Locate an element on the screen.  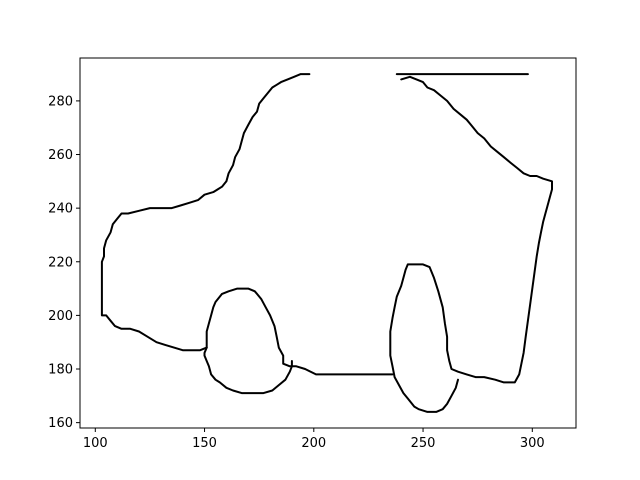
x-tick-label: 150 is located at coordinates (204, 443).